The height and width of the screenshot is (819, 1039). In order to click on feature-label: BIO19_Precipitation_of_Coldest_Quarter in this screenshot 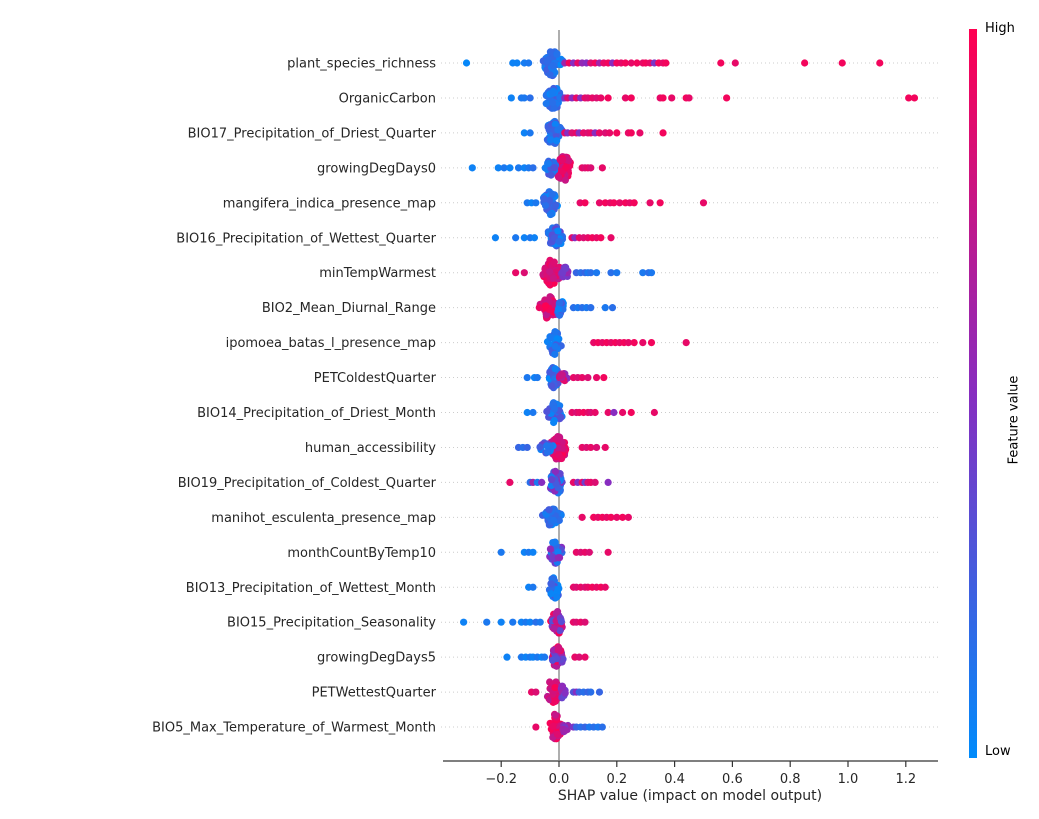, I will do `click(307, 483)`.